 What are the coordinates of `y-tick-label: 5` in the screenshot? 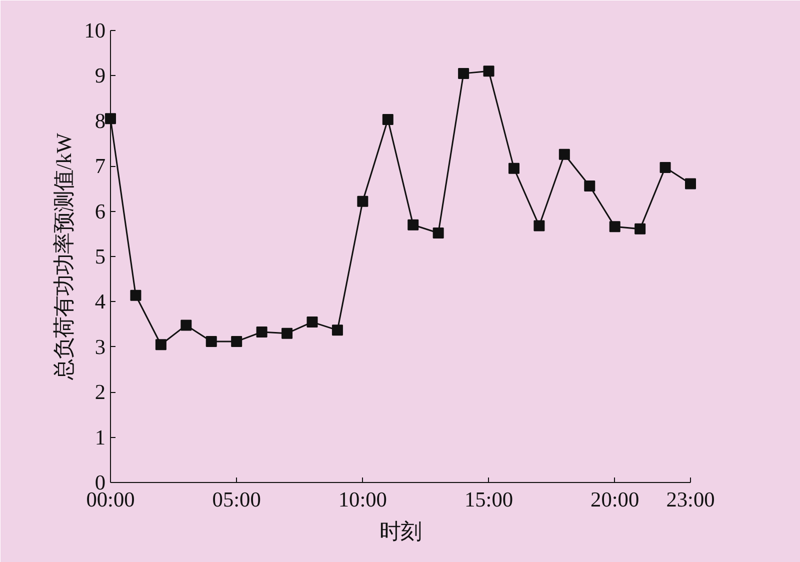 It's located at (100, 256).